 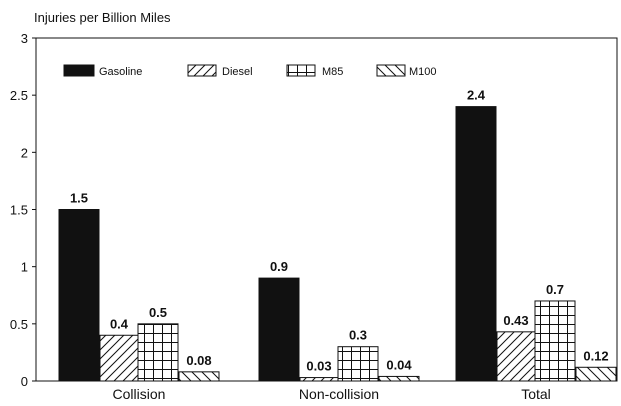 I want to click on y-tick-label: 2, so click(x=24, y=152).